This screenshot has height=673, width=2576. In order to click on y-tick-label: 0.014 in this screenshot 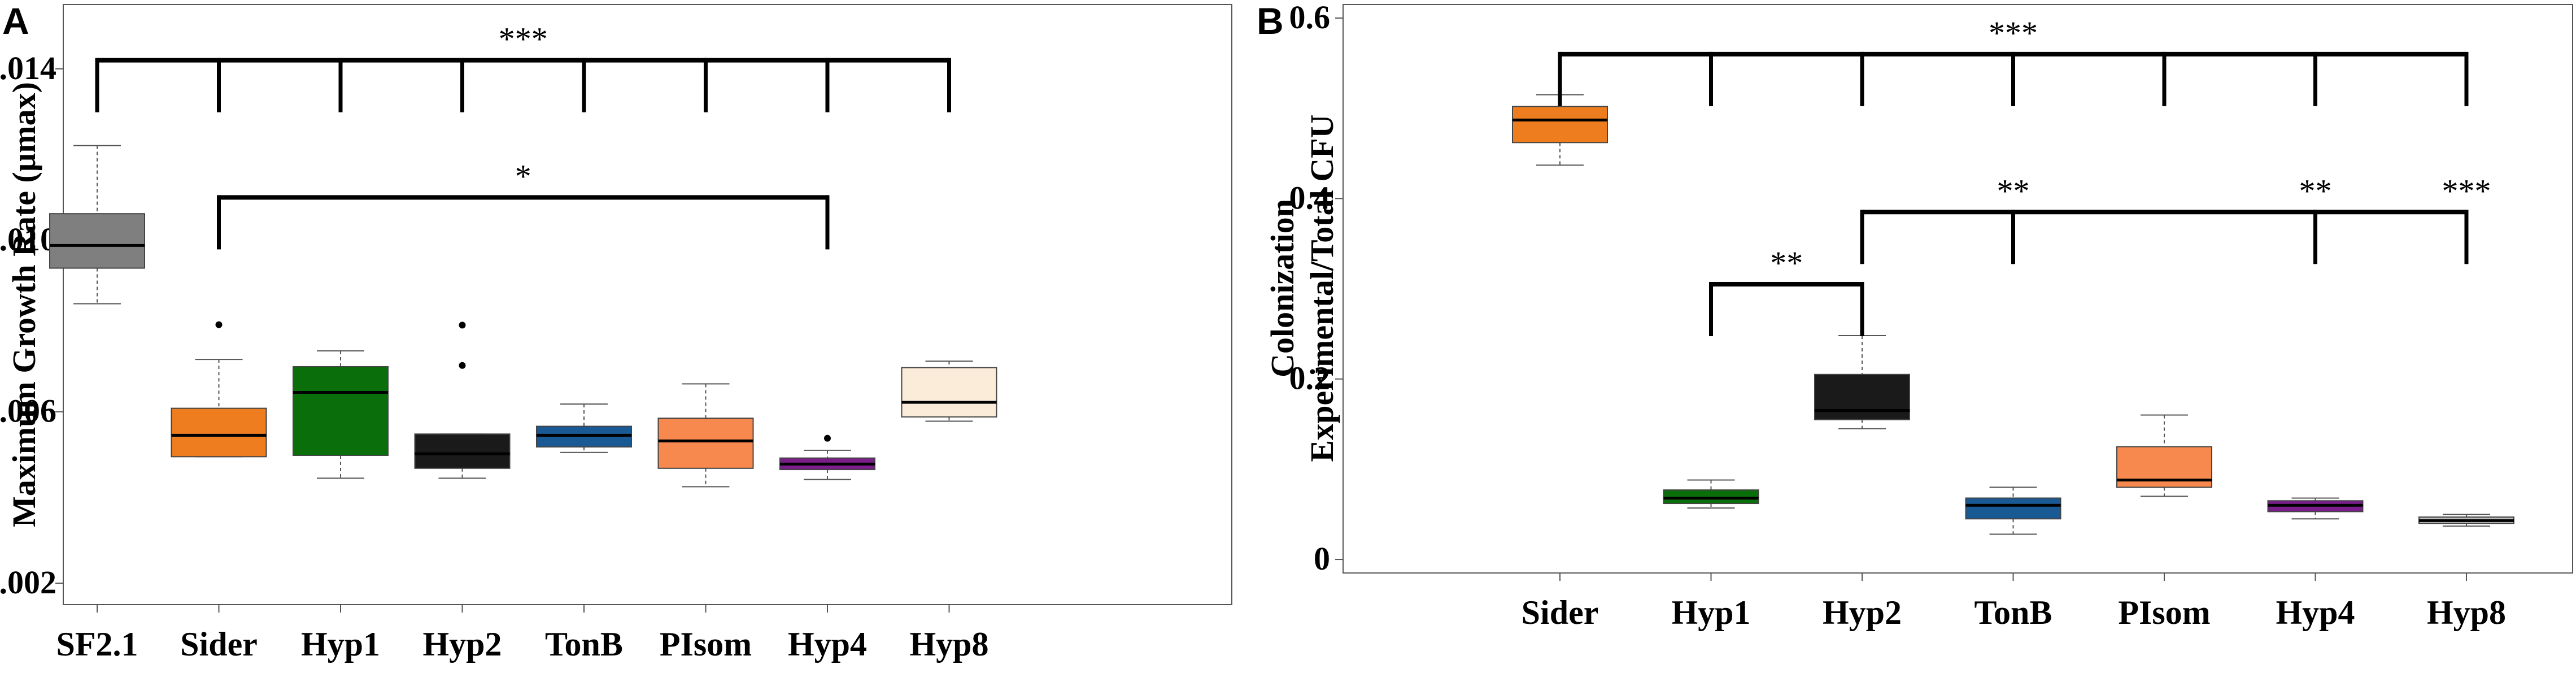, I will do `click(28, 68)`.